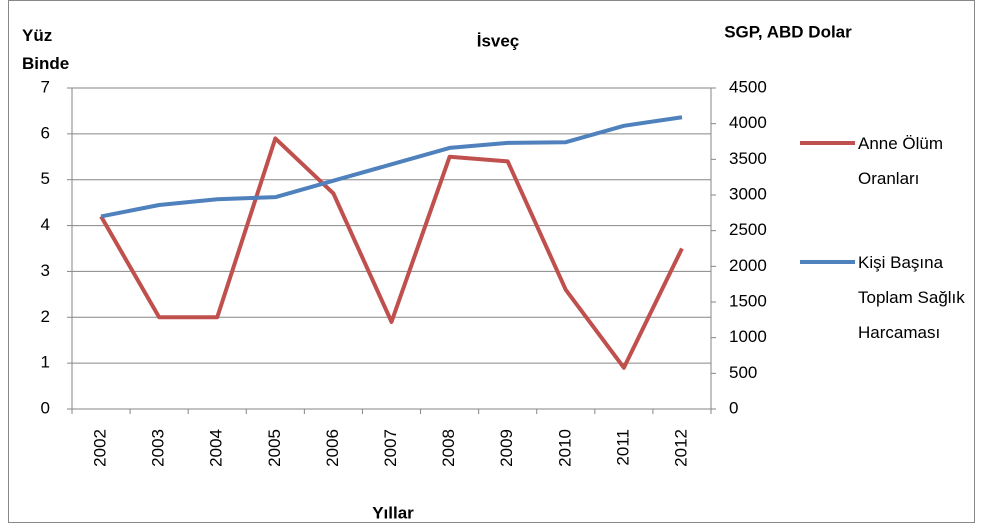  What do you see at coordinates (622, 447) in the screenshot?
I see `x-tick-label: 2011` at bounding box center [622, 447].